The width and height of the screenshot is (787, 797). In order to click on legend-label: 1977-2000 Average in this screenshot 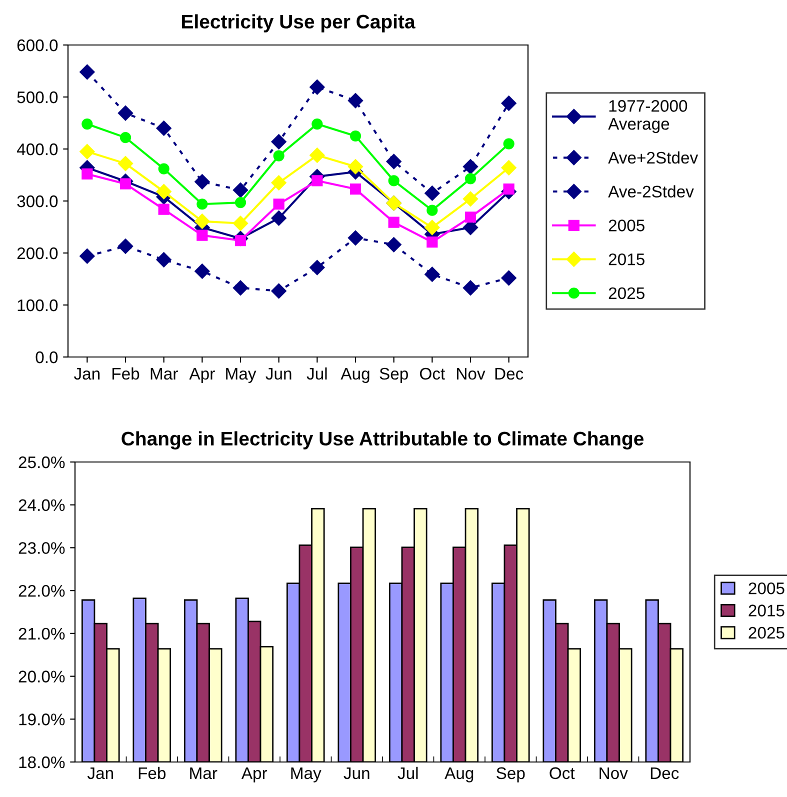, I will do `click(648, 117)`.